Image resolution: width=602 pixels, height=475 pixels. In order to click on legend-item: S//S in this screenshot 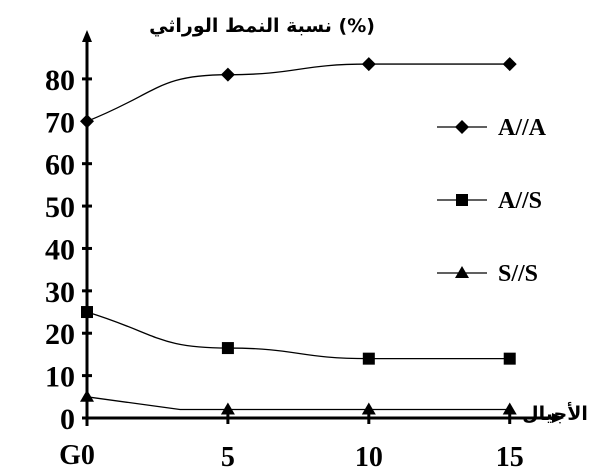, I will do `click(487, 274)`.